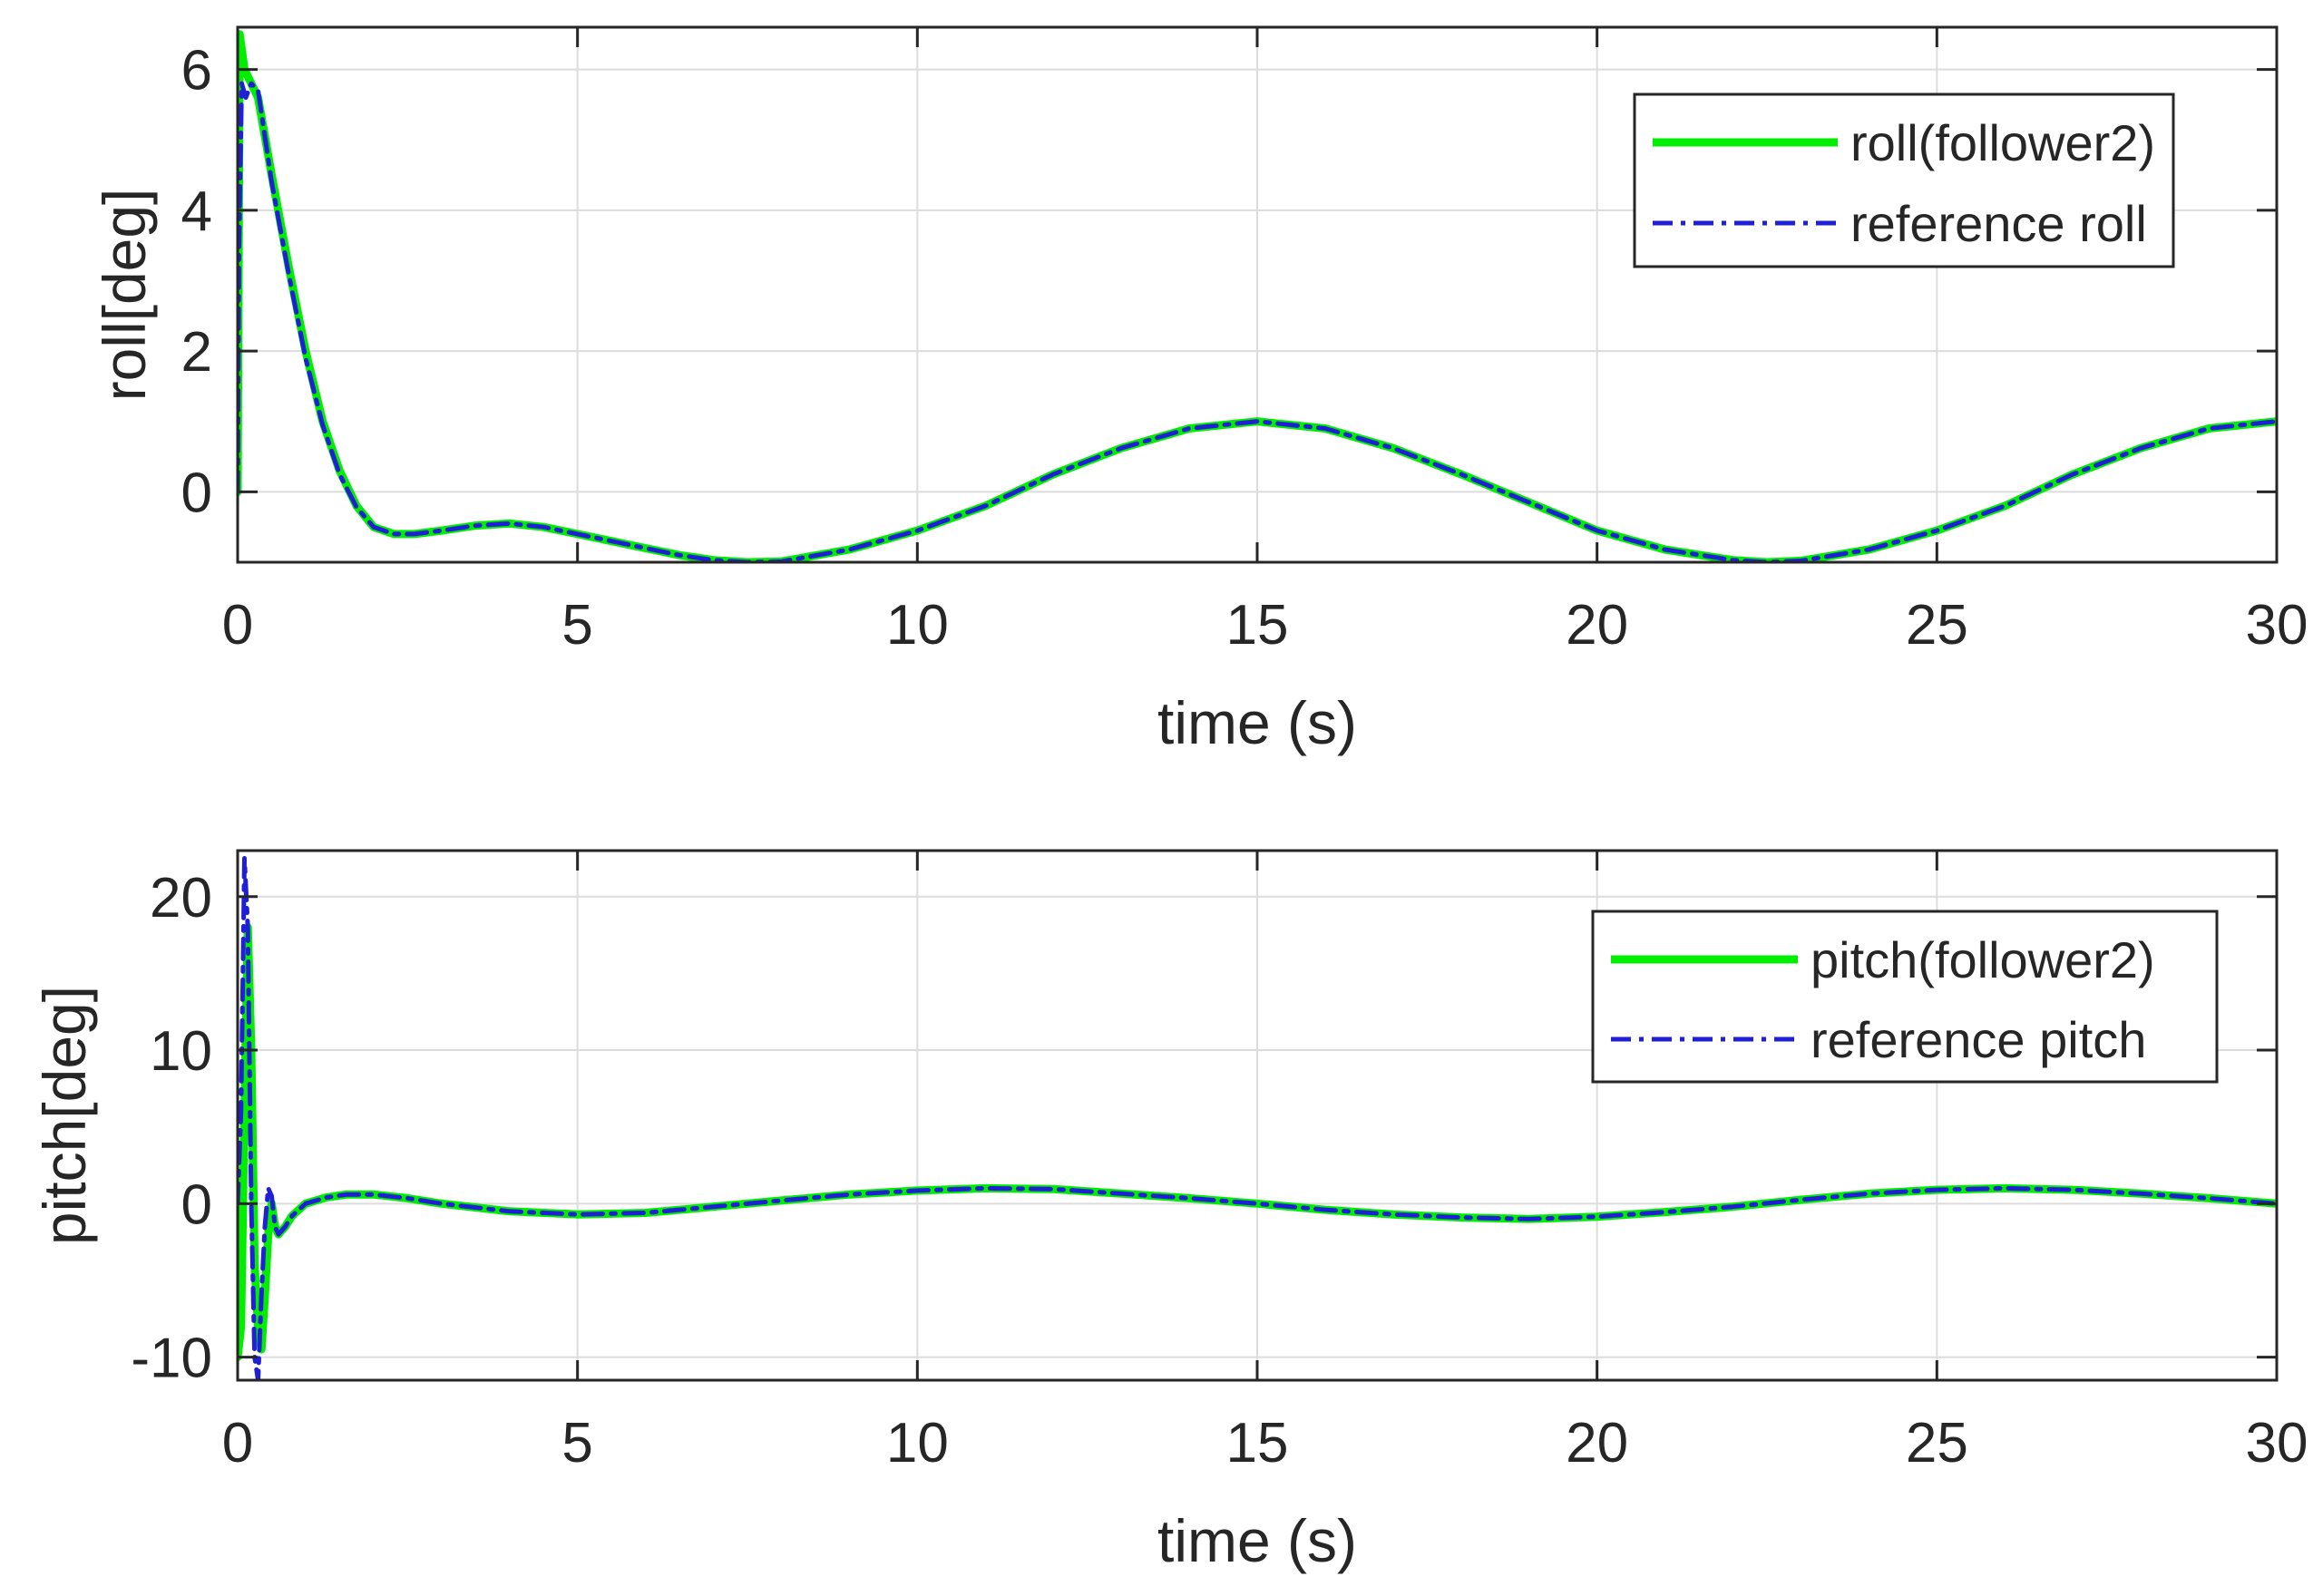 The width and height of the screenshot is (2323, 1596). I want to click on pitch-y-tick-label: 0, so click(196, 1204).